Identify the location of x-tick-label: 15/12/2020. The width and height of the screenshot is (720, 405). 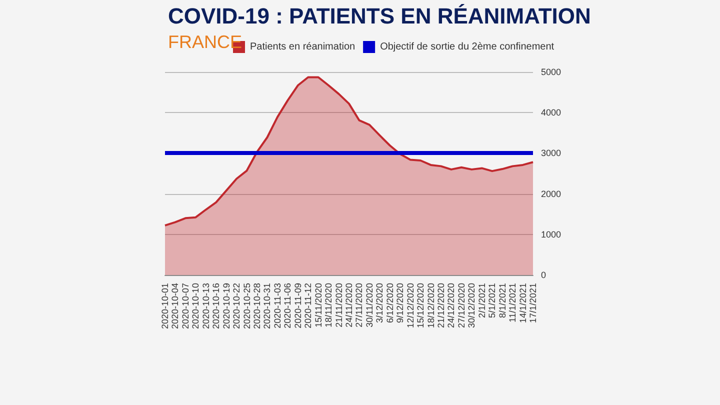
(421, 305).